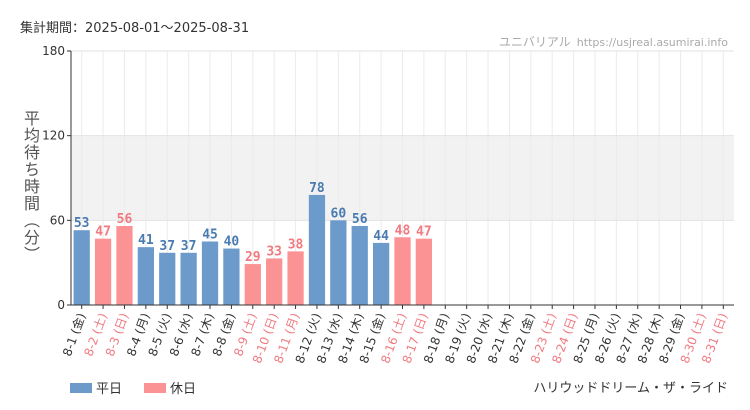  I want to click on legend-entry-holiday: 休日, so click(170, 387).